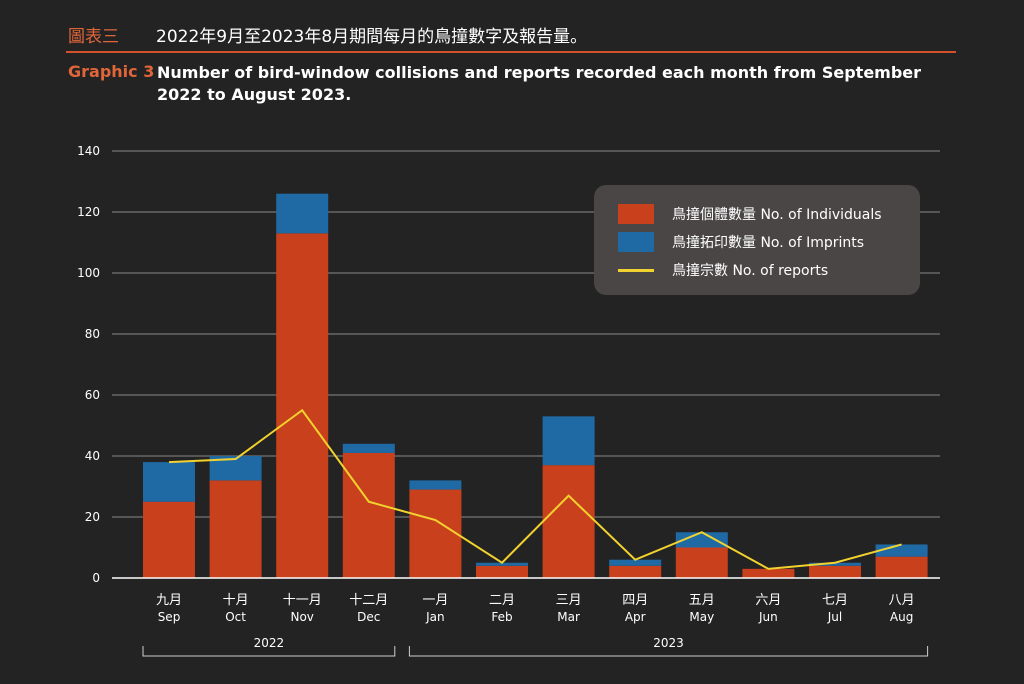  I want to click on x-tick-label-en: Oct, so click(235, 617).